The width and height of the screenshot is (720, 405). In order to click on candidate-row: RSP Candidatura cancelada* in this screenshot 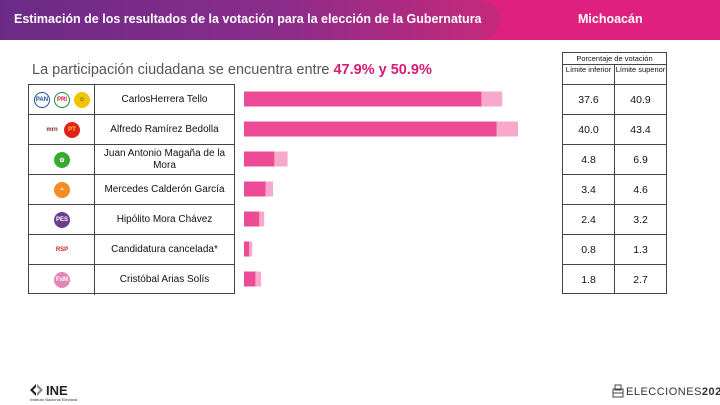, I will do `click(131, 250)`.